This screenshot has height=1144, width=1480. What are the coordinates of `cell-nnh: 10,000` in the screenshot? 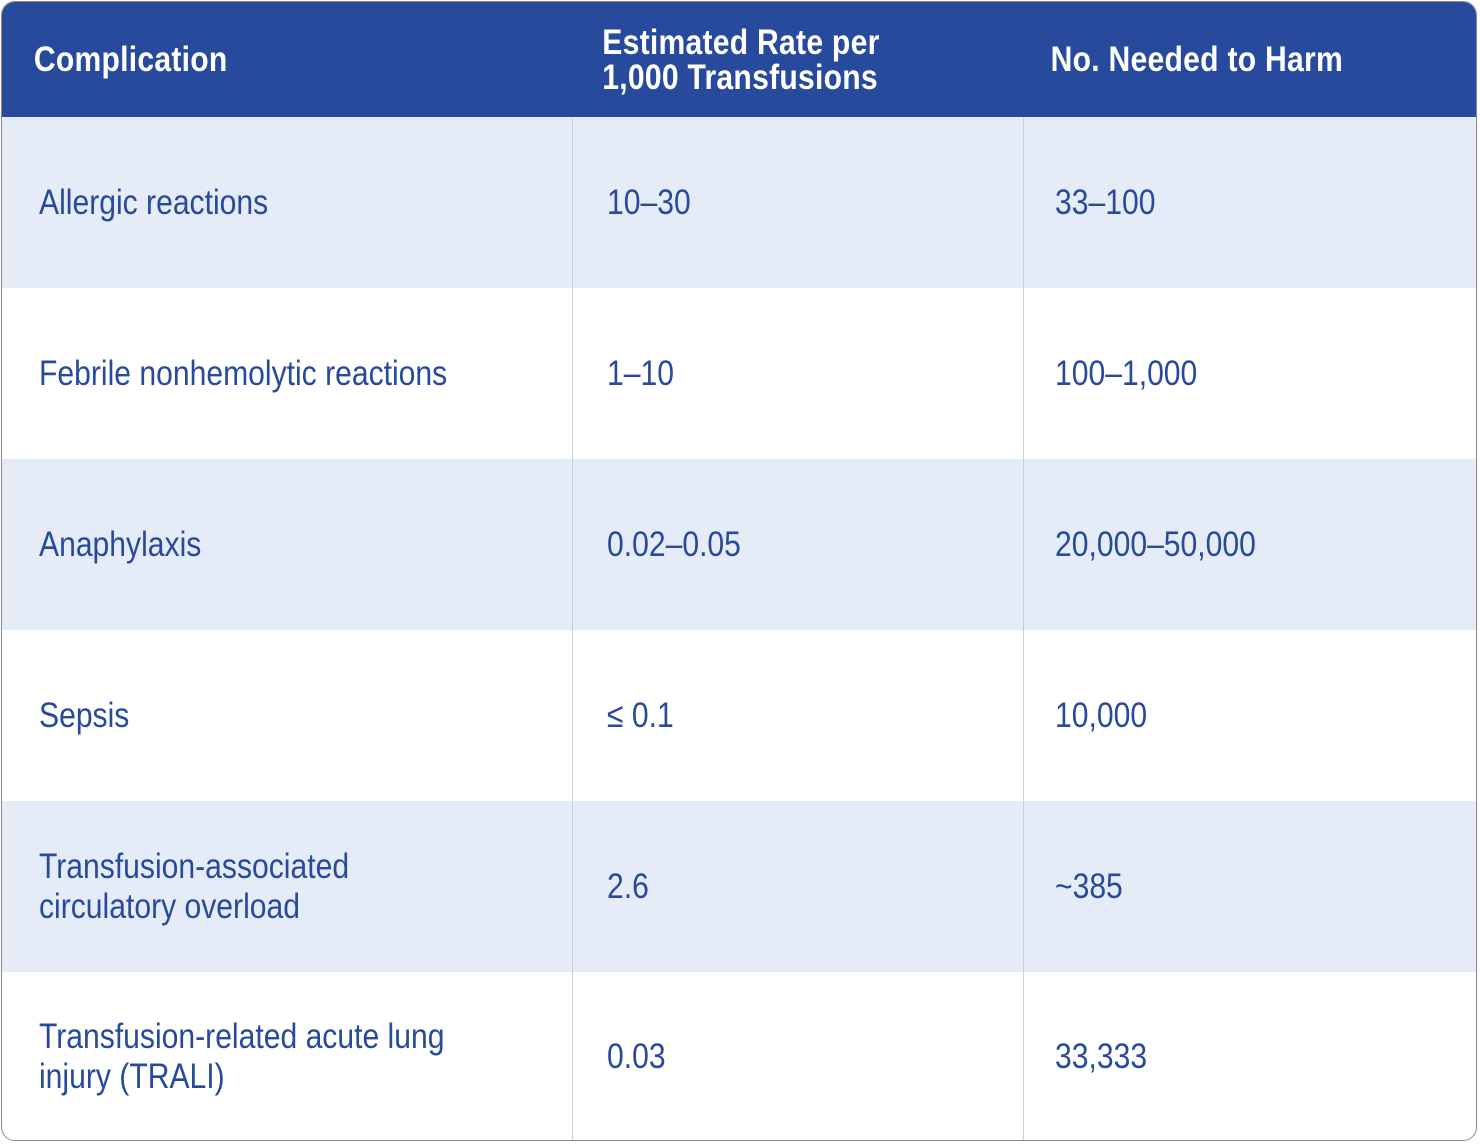 It's located at (1250, 715).